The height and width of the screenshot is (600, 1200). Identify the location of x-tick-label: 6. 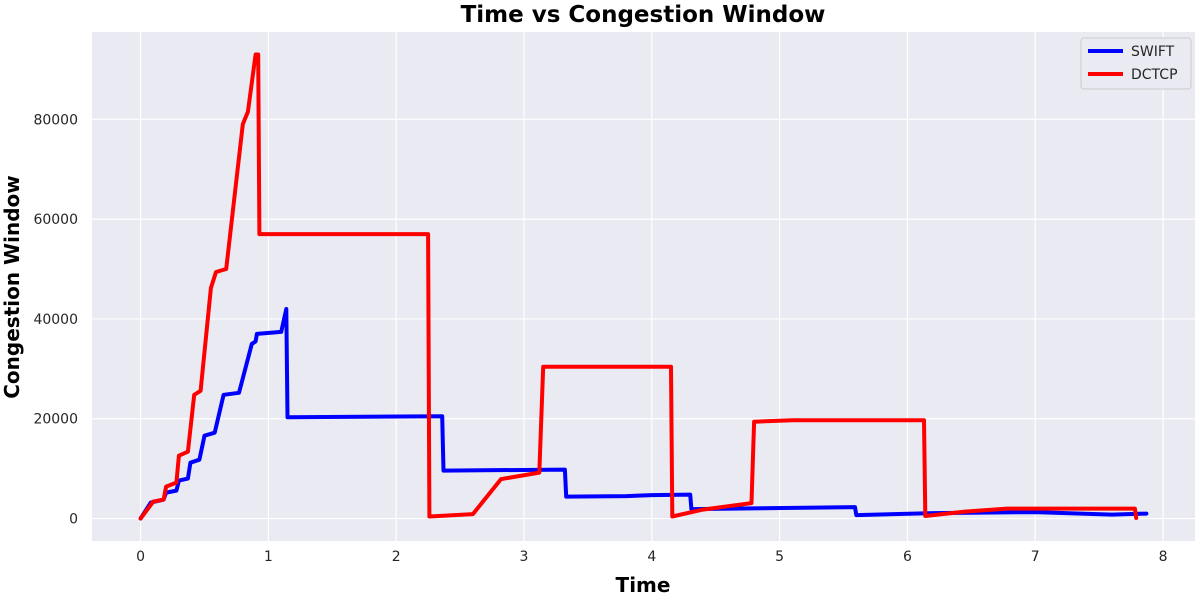
(907, 557).